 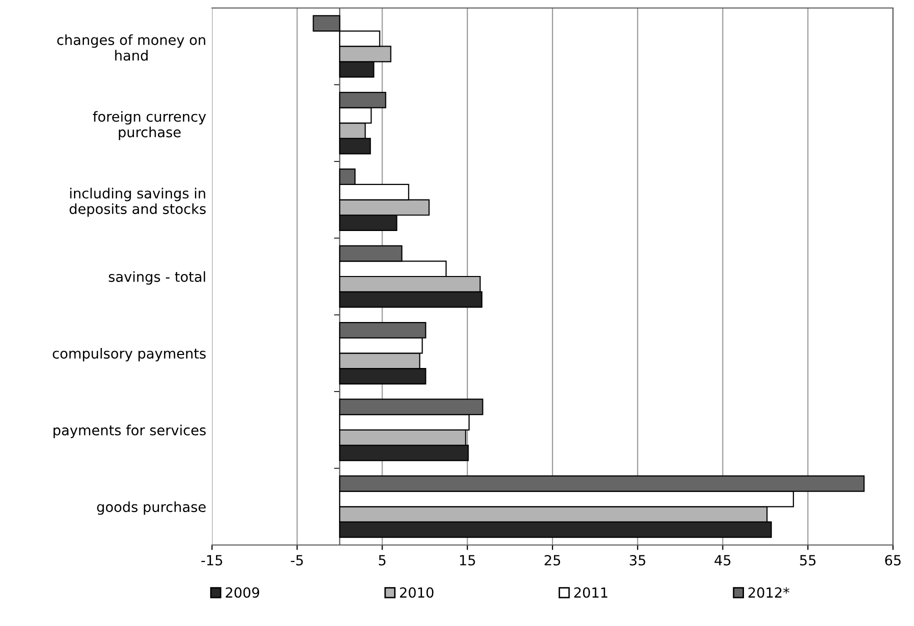 What do you see at coordinates (722, 560) in the screenshot?
I see `x-tick-label: 45` at bounding box center [722, 560].